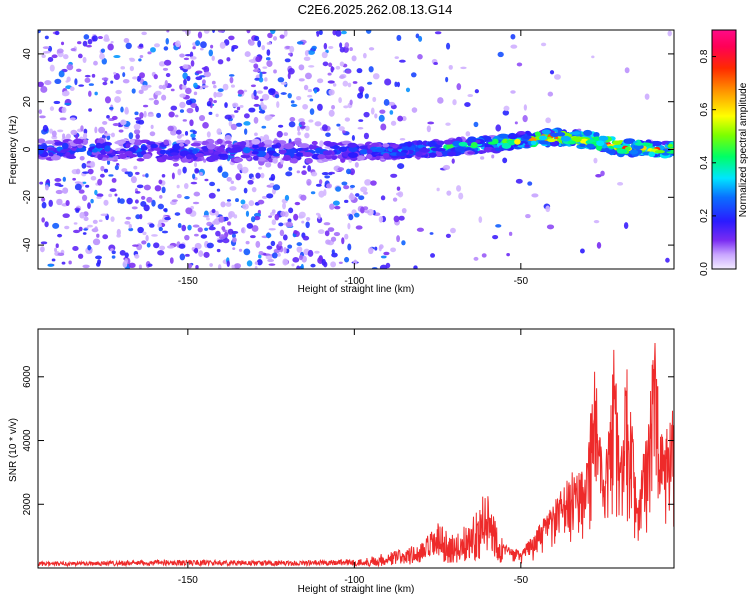 The width and height of the screenshot is (750, 600). What do you see at coordinates (743, 149) in the screenshot?
I see `colorbar-label: Normalized spectral amplitude` at bounding box center [743, 149].